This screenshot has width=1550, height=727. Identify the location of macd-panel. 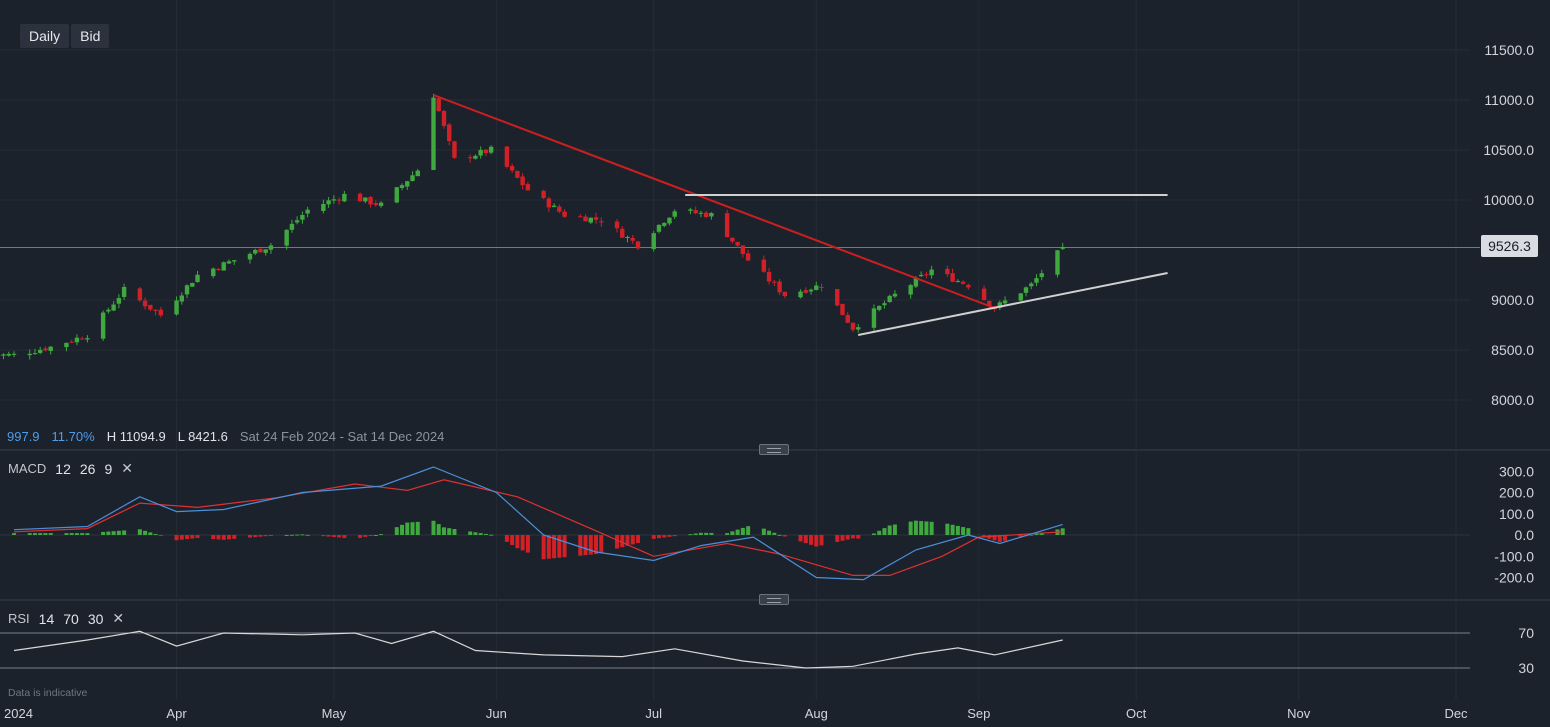
(538, 523).